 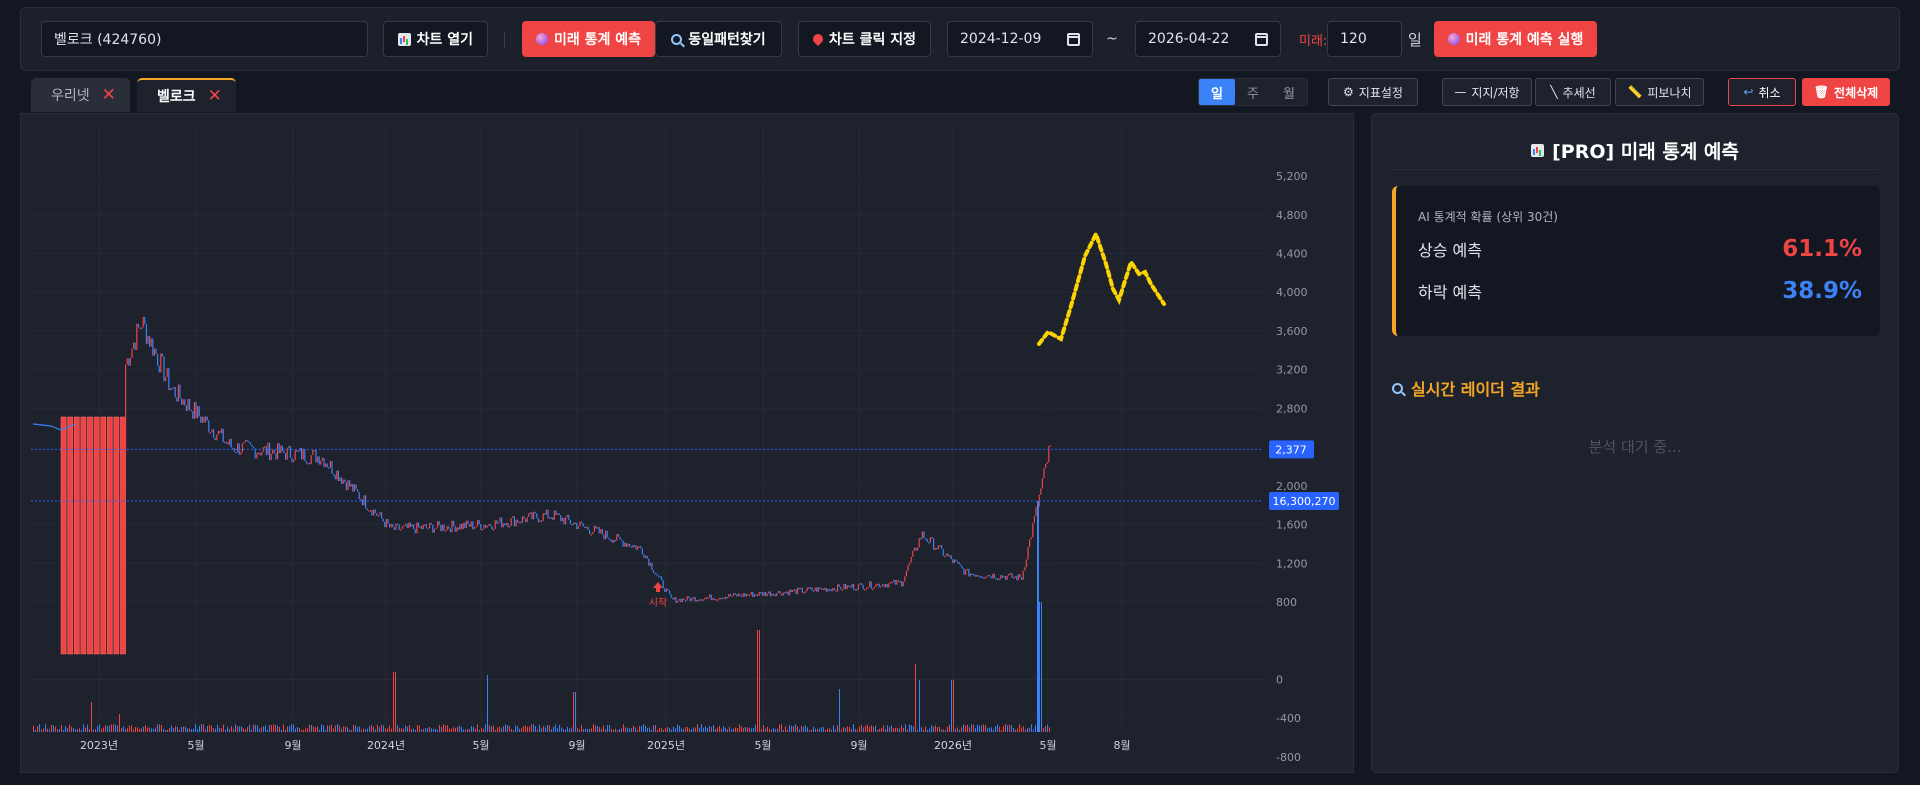 What do you see at coordinates (1364, 39) in the screenshot?
I see `future-days-input: 120` at bounding box center [1364, 39].